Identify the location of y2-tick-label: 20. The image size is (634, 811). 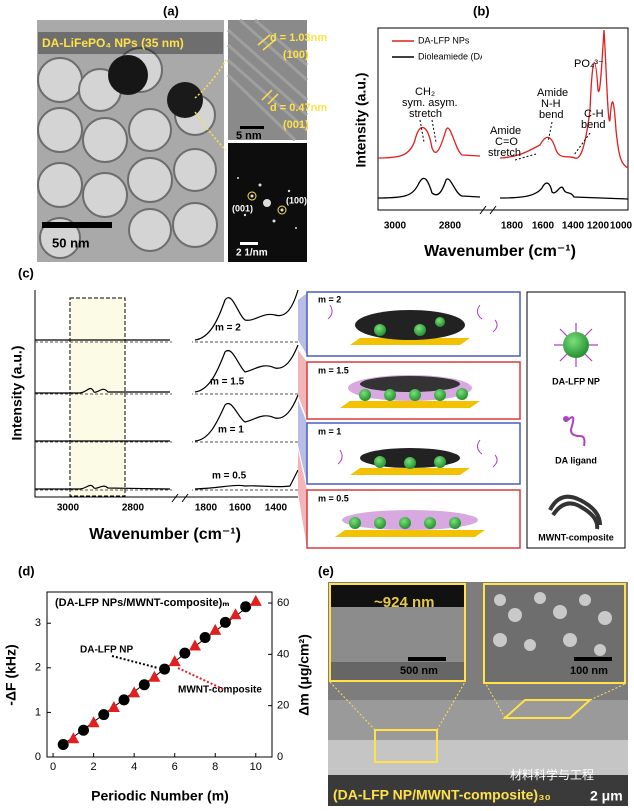
(283, 706).